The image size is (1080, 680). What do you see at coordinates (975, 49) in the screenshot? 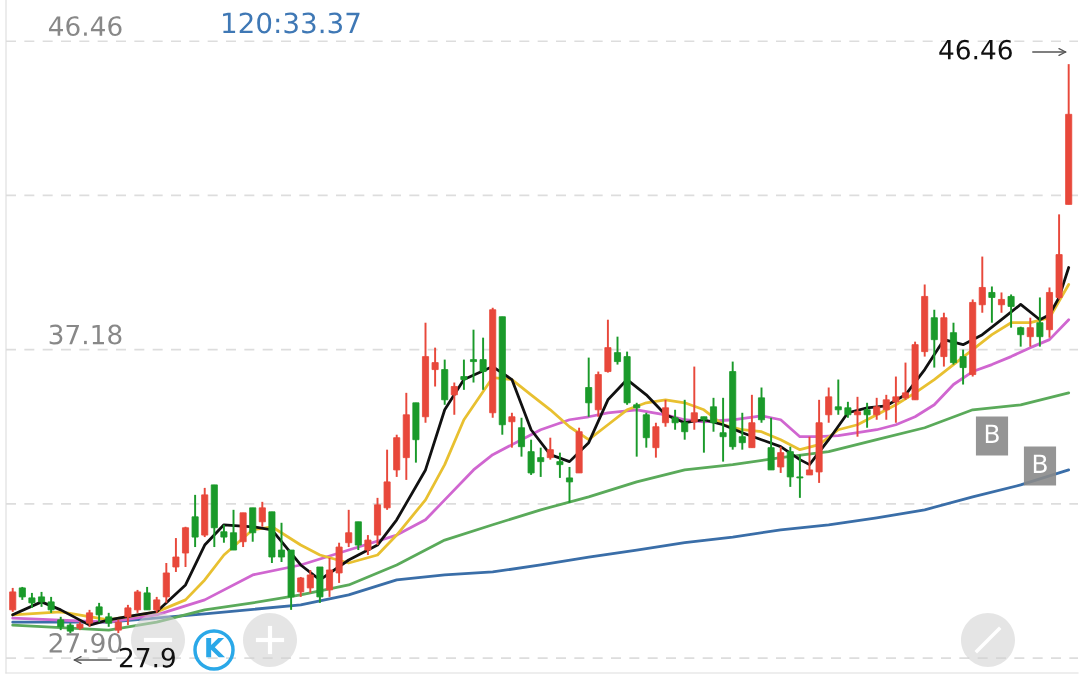
I see `annotation: 46.46` at bounding box center [975, 49].